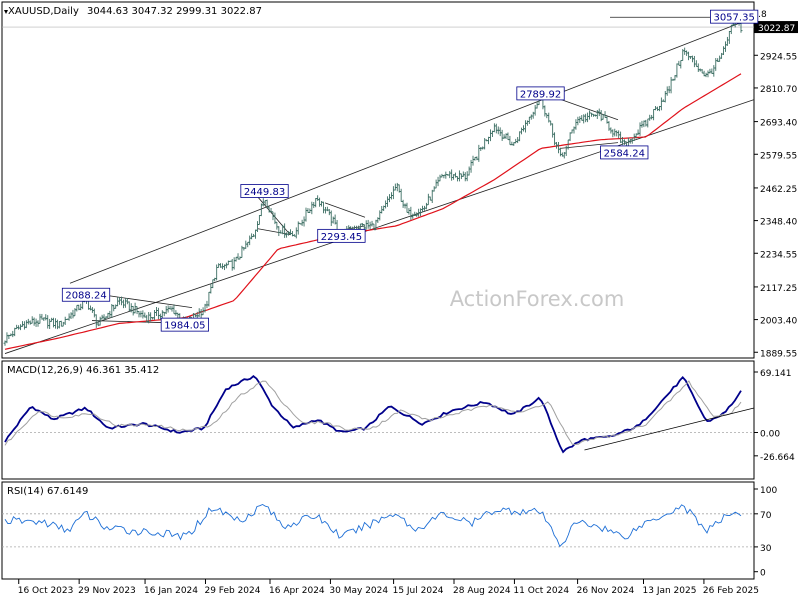  What do you see at coordinates (766, 549) in the screenshot?
I see `rsi-tick-label: 30` at bounding box center [766, 549].